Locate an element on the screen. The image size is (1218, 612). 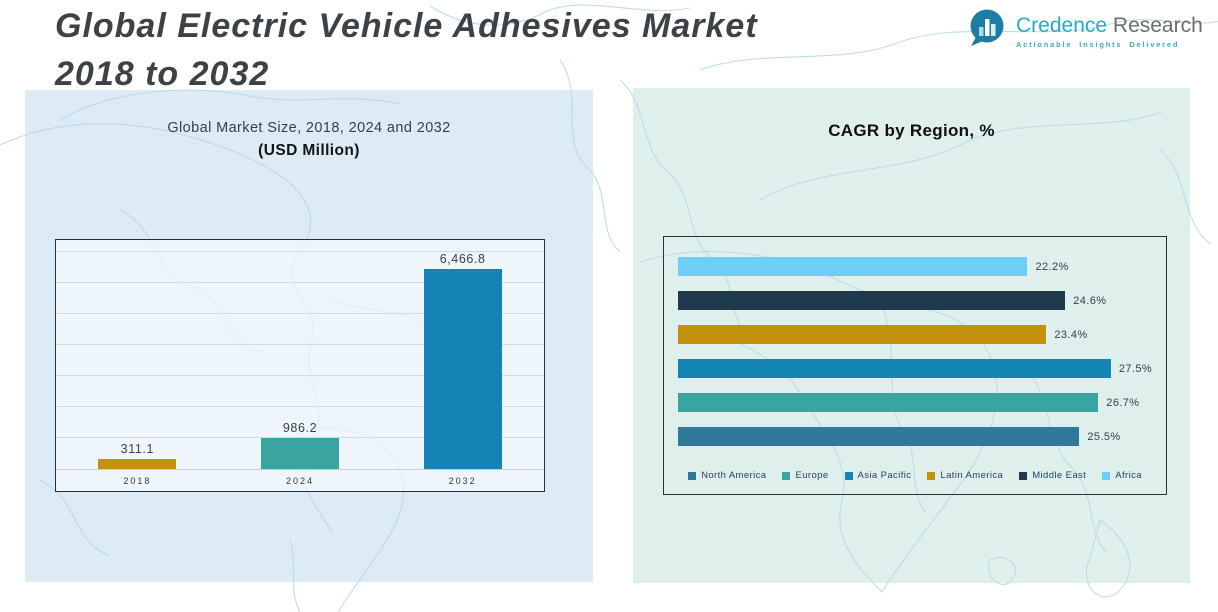
market-size-chart-title: Global Market Size, 2018, 2024 and 2032 is located at coordinates (309, 128).